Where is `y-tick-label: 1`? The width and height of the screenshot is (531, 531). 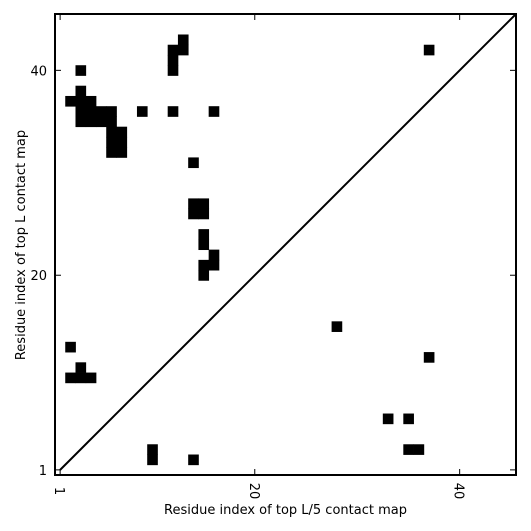
y-tick-label: 1 is located at coordinates (43, 471).